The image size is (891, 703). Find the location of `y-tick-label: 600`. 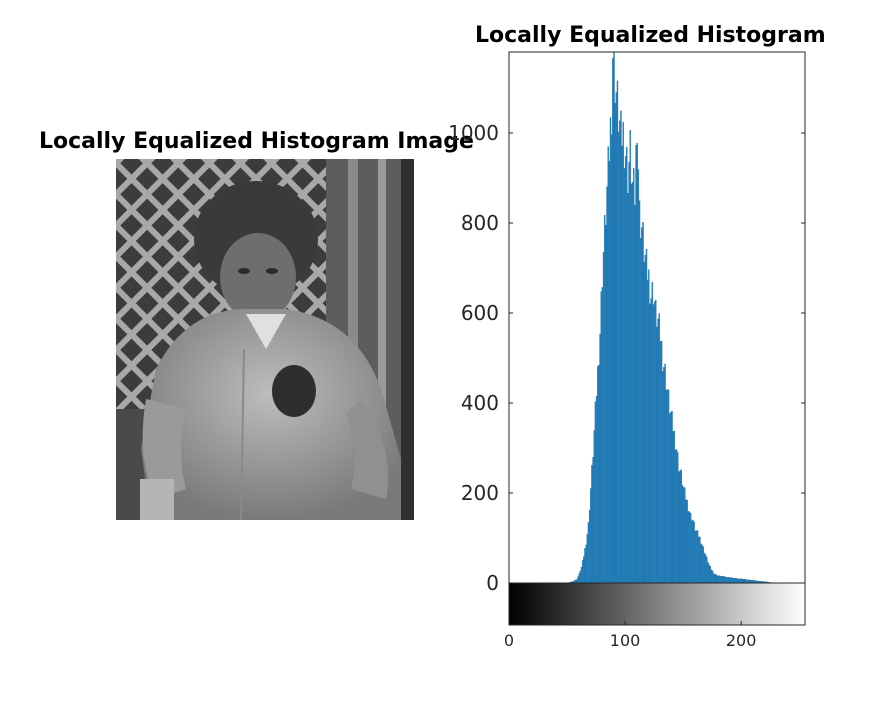

y-tick-label: 600 is located at coordinates (480, 313).